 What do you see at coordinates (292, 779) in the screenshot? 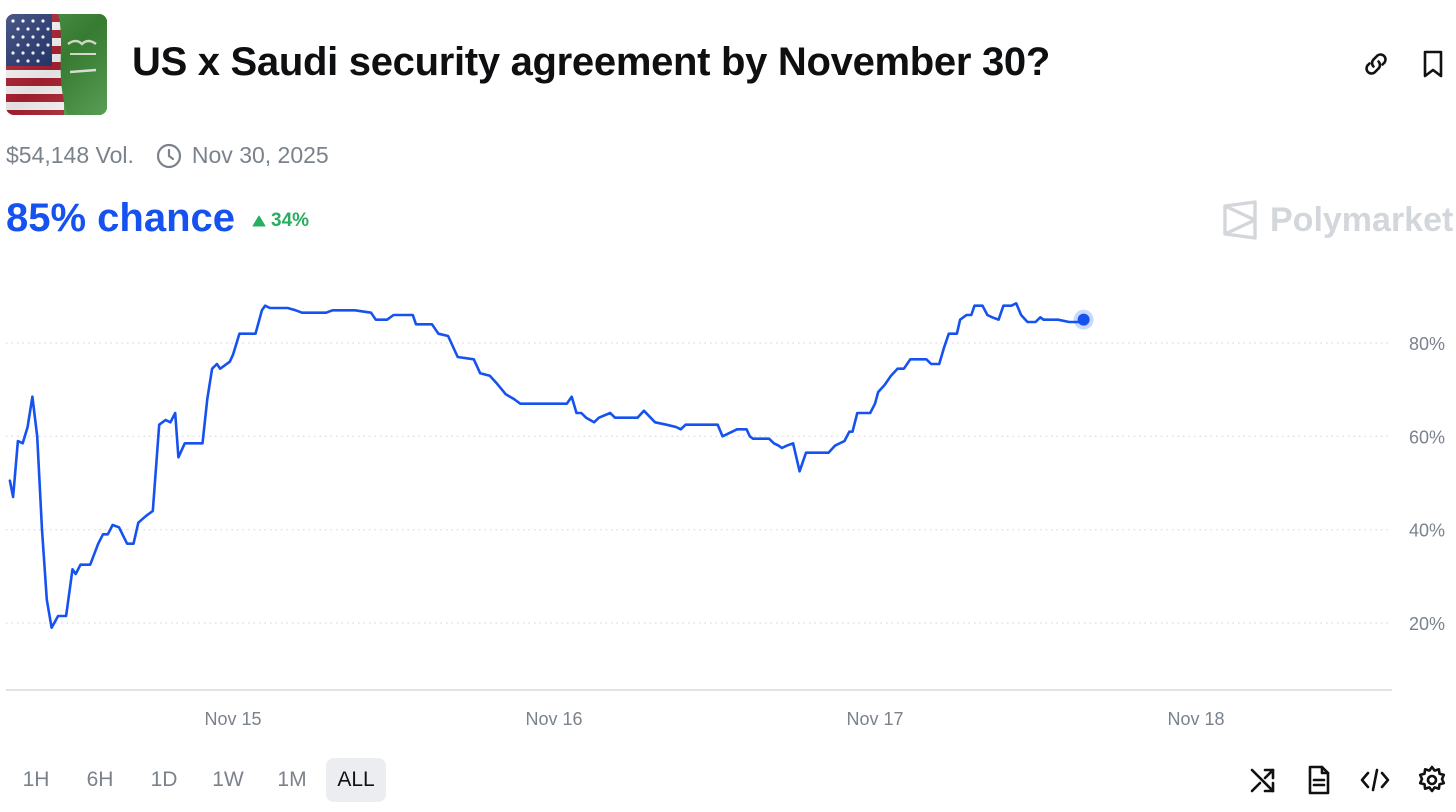
I see `range-1m: 1M` at bounding box center [292, 779].